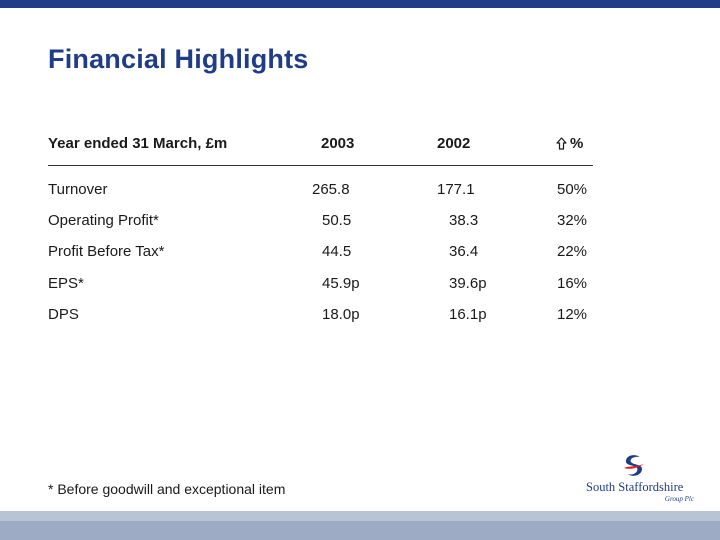 The height and width of the screenshot is (540, 720). What do you see at coordinates (106, 251) in the screenshot?
I see `row-label: Profit Before Tax*` at bounding box center [106, 251].